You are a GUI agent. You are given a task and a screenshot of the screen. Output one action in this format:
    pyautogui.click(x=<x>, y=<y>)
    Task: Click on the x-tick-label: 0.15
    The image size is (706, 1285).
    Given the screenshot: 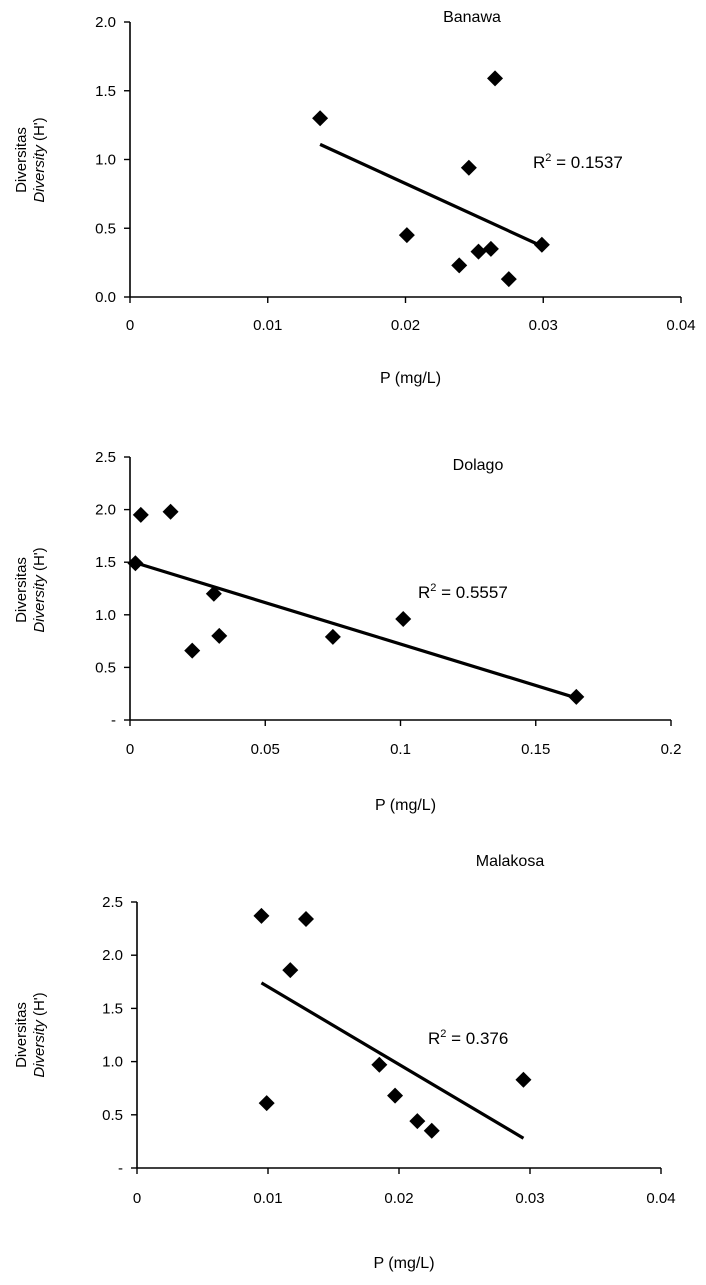 What is the action you would take?
    pyautogui.click(x=535, y=749)
    